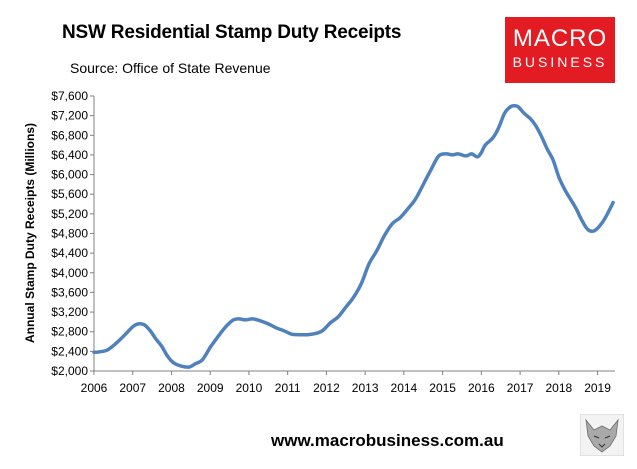 The height and width of the screenshot is (469, 637). What do you see at coordinates (69, 371) in the screenshot?
I see `y-tick-label: $2,000` at bounding box center [69, 371].